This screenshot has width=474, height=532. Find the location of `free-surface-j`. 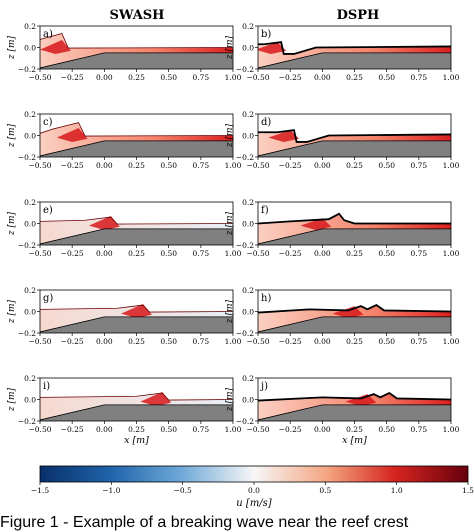

free-surface-j is located at coordinates (354, 397).